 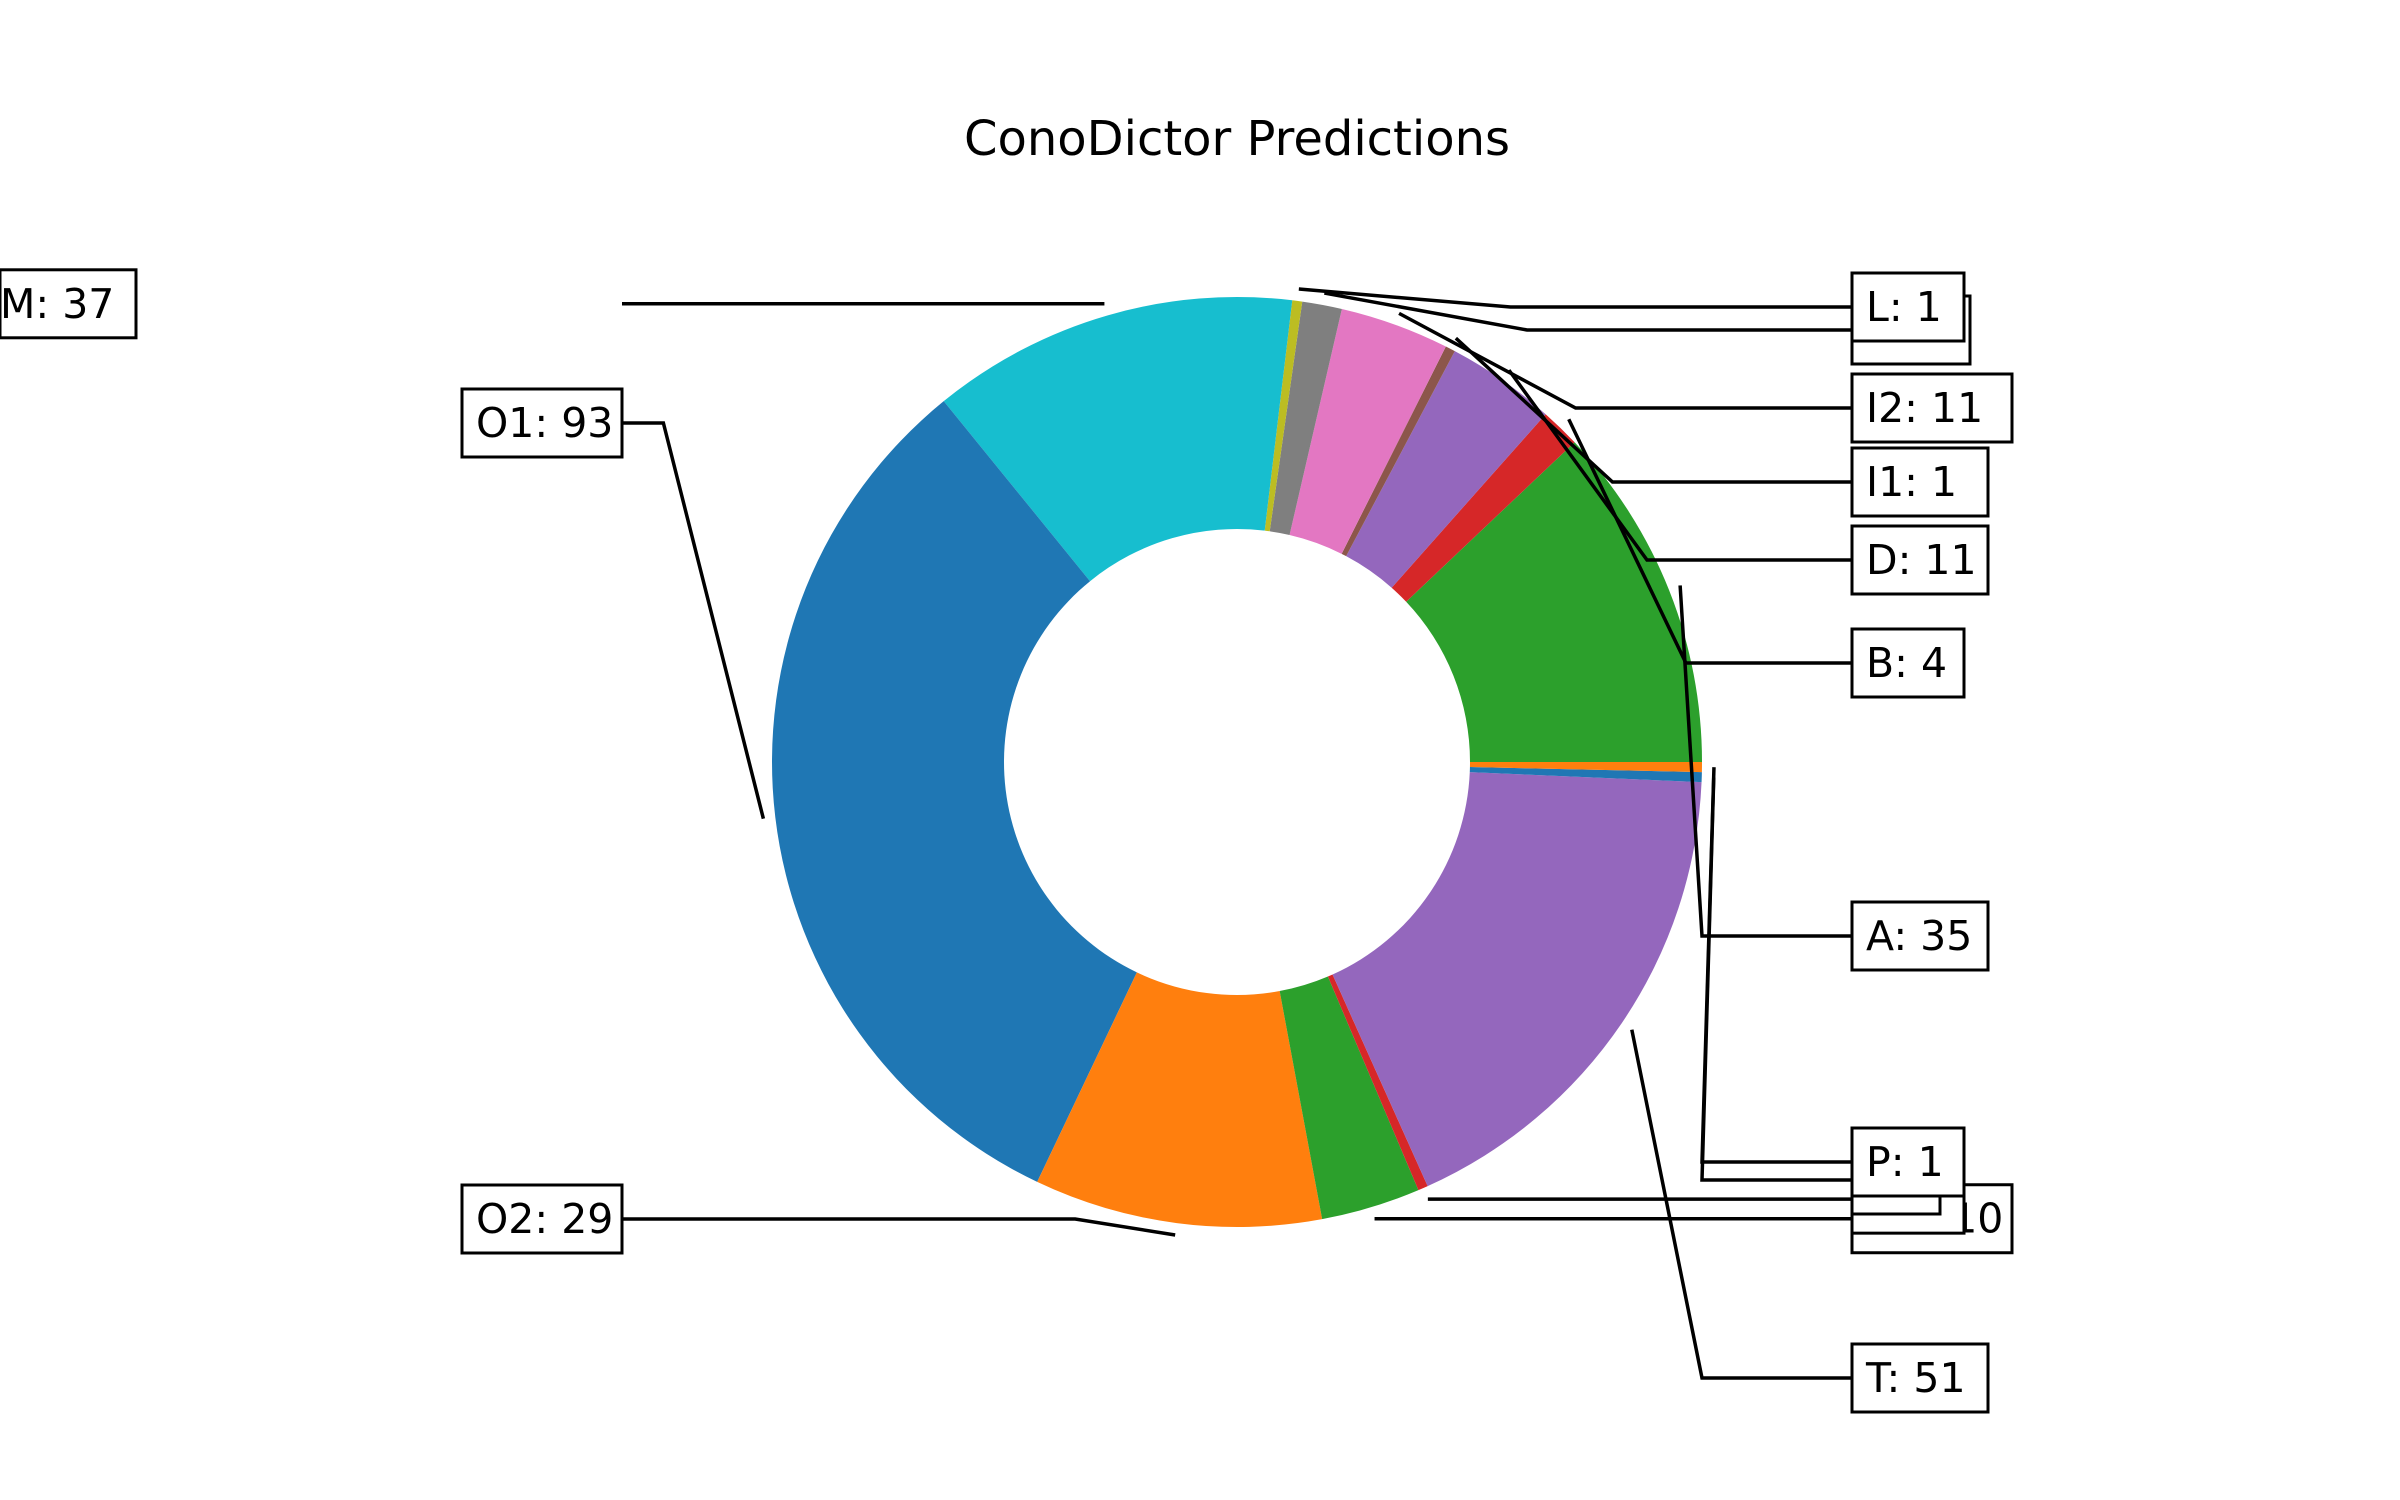 I want to click on slice-b, so click(x=1483, y=508).